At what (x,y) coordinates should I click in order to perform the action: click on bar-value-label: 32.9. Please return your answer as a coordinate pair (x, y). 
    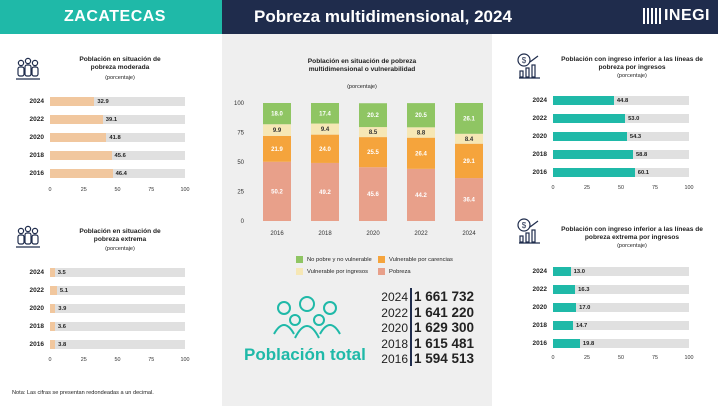
    Looking at the image, I should click on (103, 101).